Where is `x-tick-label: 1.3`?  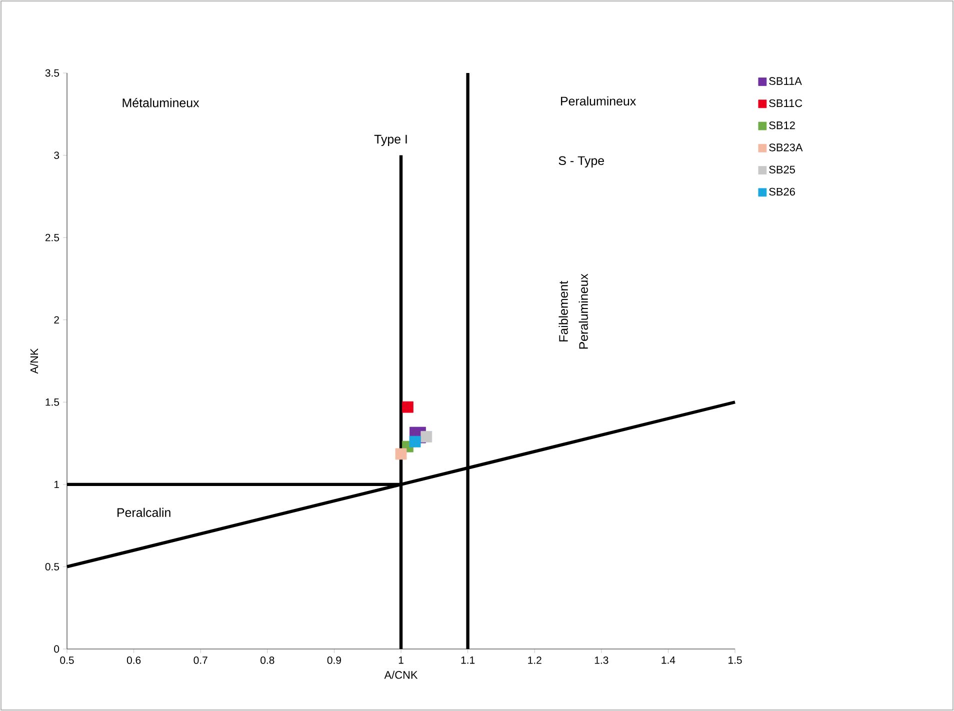
x-tick-label: 1.3 is located at coordinates (601, 660).